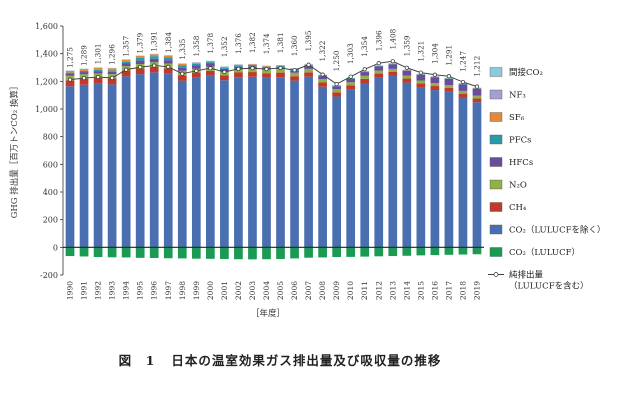 This screenshot has width=622, height=404. I want to click on legend-swatch, so click(496, 162).